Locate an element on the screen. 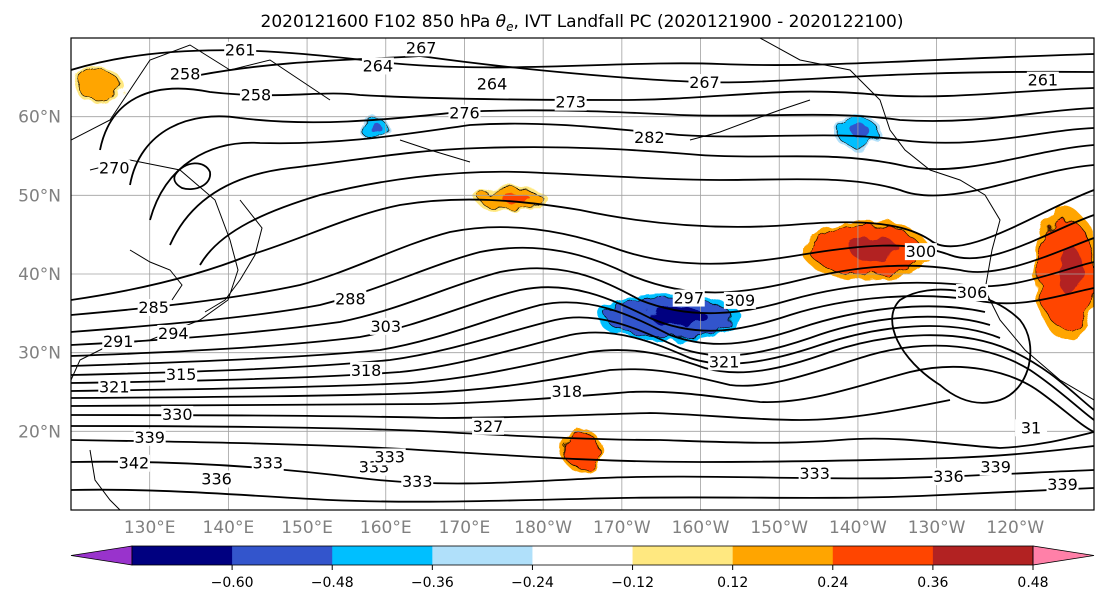 The width and height of the screenshot is (1105, 603). x-tick-label: 170°E is located at coordinates (465, 528).